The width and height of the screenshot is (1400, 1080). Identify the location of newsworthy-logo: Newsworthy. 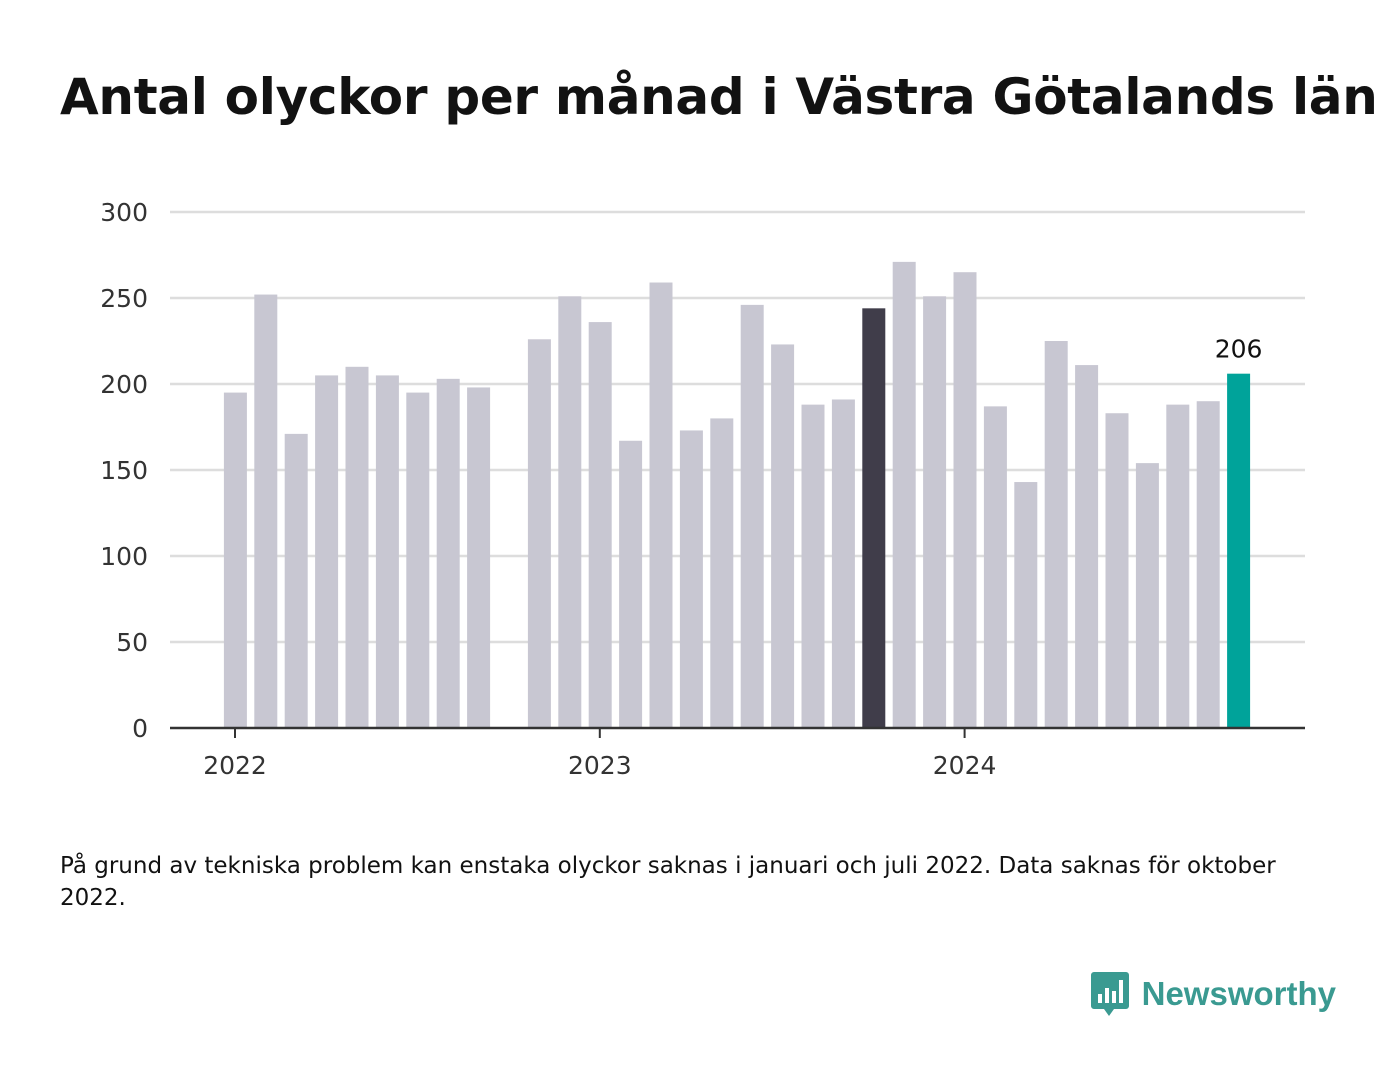
(1213, 994).